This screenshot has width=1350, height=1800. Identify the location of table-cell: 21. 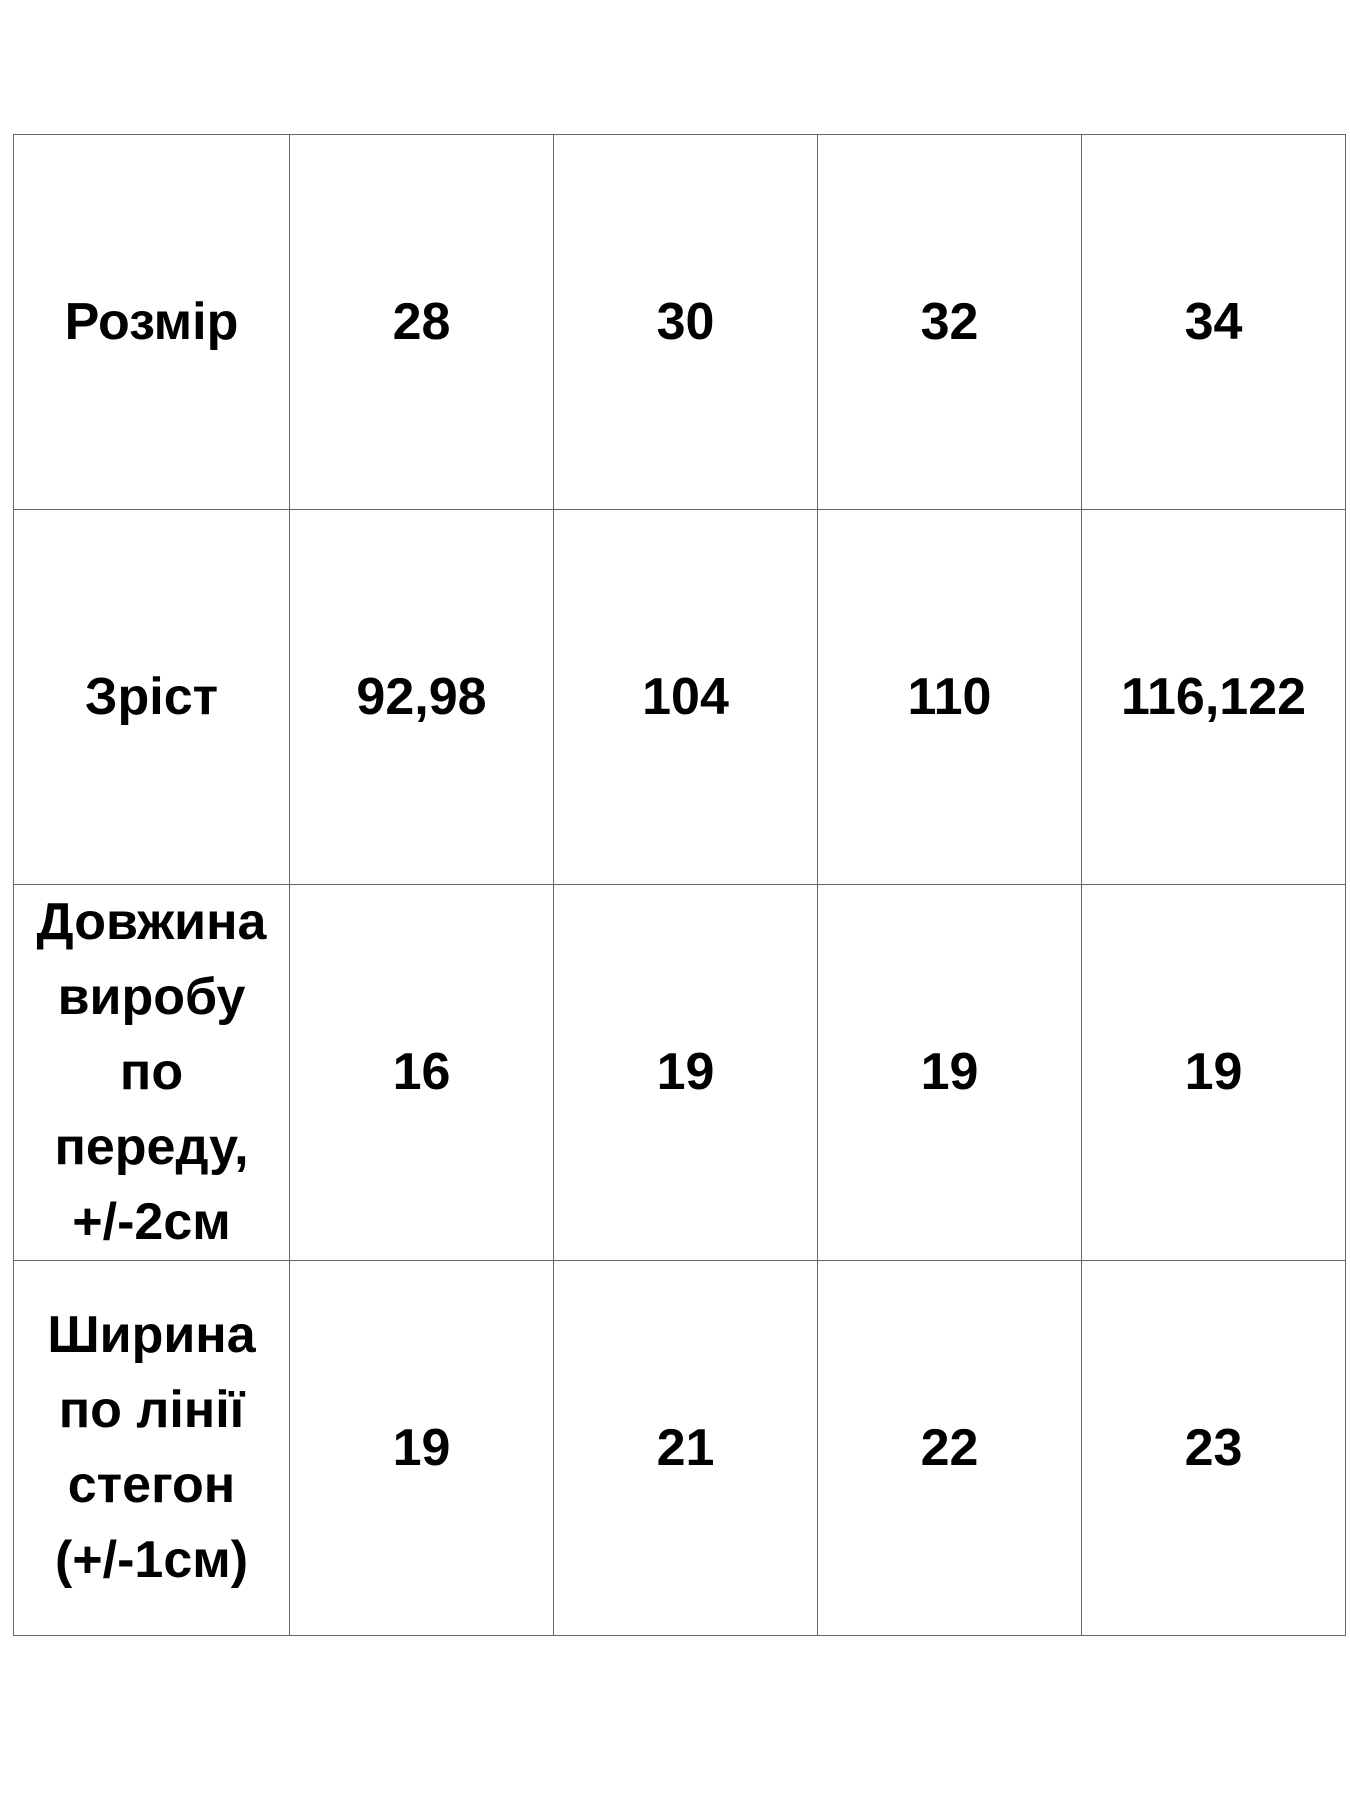
(685, 1448).